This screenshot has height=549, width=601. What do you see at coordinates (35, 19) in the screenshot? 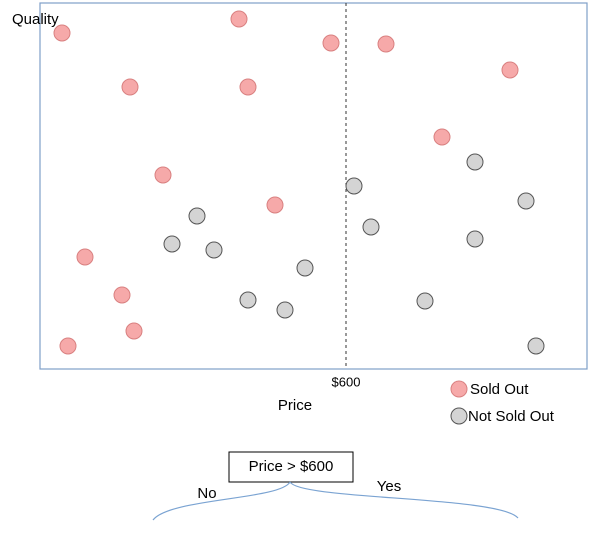
I see `y-axis-label: Quality` at bounding box center [35, 19].